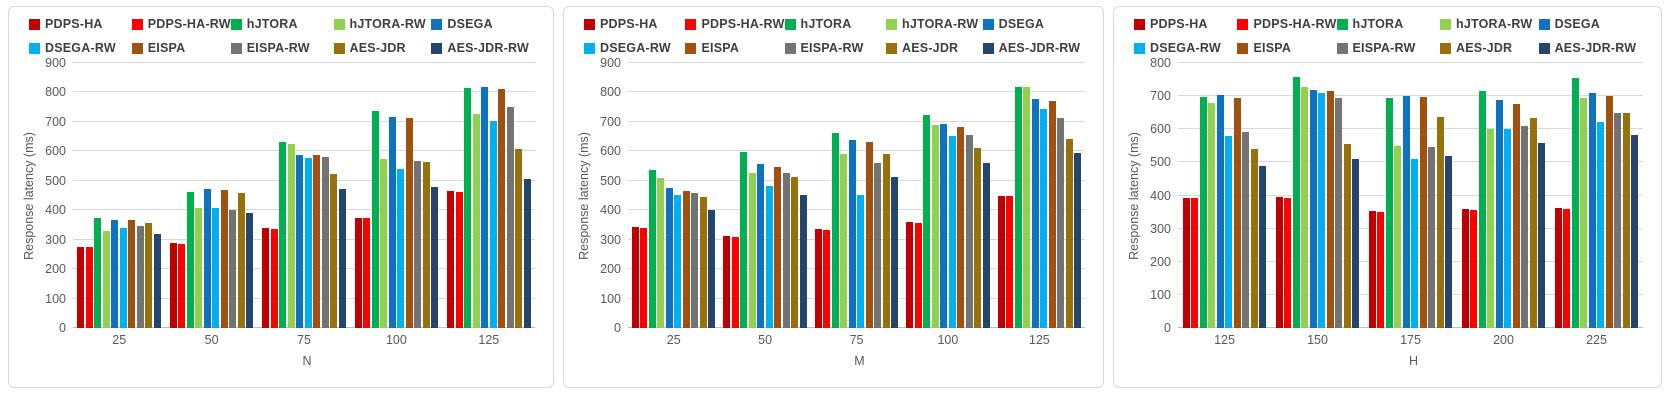  Describe the element at coordinates (278, 48) in the screenshot. I see `legend-label: EISPA-RW` at that location.